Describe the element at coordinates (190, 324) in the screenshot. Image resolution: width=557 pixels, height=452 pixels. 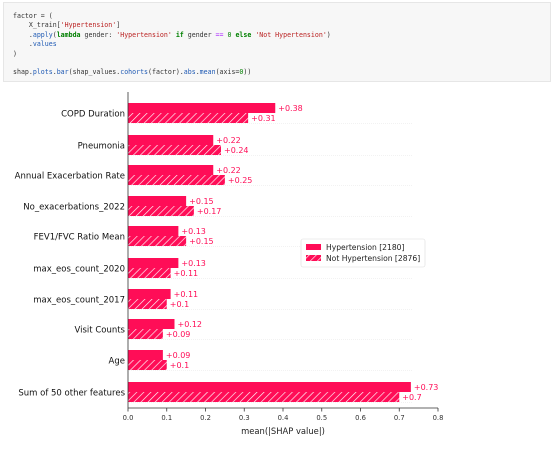
I see `bar-value-label: +0.12` at that location.